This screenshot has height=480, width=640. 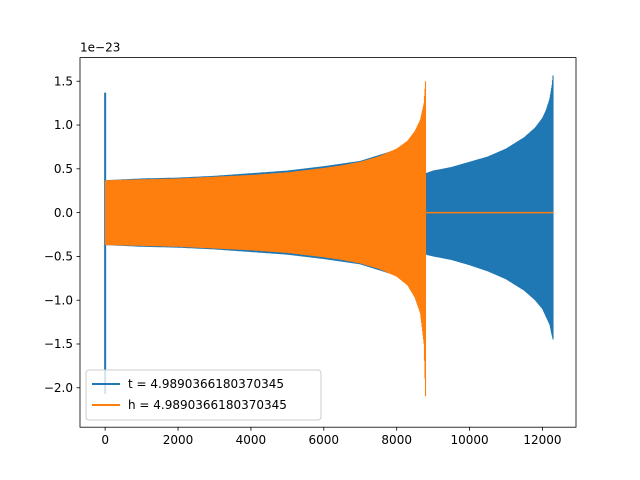 What do you see at coordinates (63, 81) in the screenshot?
I see `y-tick-label: 1.5` at bounding box center [63, 81].